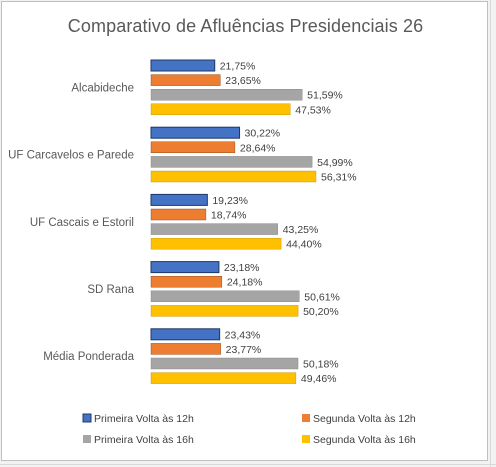 Image resolution: width=496 pixels, height=467 pixels. What do you see at coordinates (144, 419) in the screenshot?
I see `legend-label: Primeira Volta às 12h` at bounding box center [144, 419].